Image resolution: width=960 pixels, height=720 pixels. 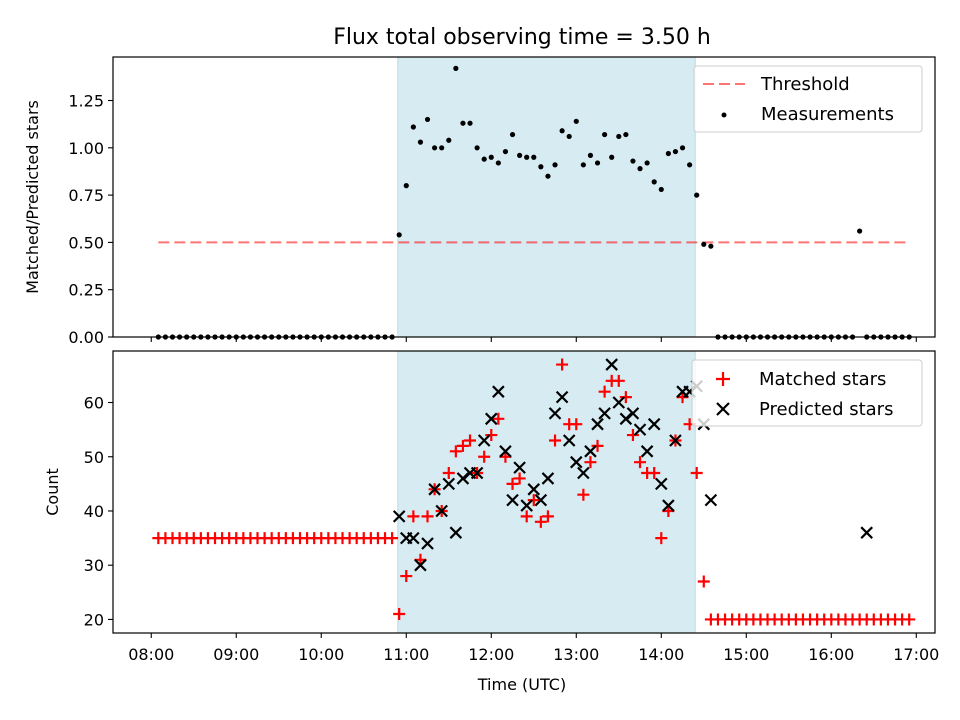 I want to click on predicted-stars-series, so click(x=632, y=465).